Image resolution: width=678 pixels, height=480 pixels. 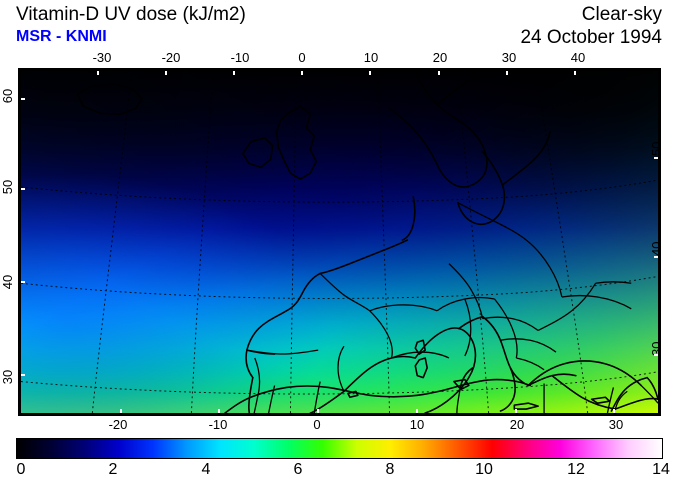 What do you see at coordinates (661, 469) in the screenshot?
I see `colorbar-tick-label: 14` at bounding box center [661, 469].